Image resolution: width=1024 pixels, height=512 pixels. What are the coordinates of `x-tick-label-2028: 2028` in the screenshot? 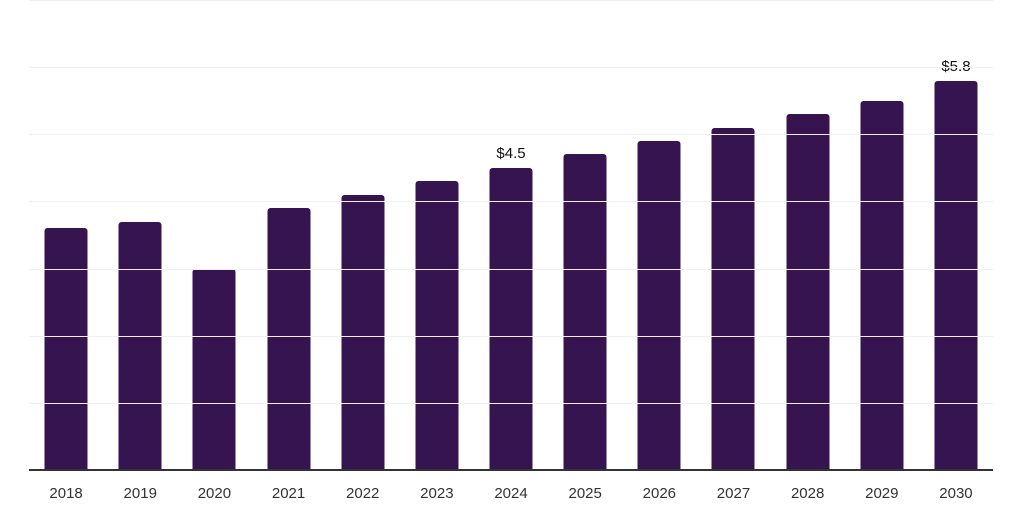 It's located at (807, 493).